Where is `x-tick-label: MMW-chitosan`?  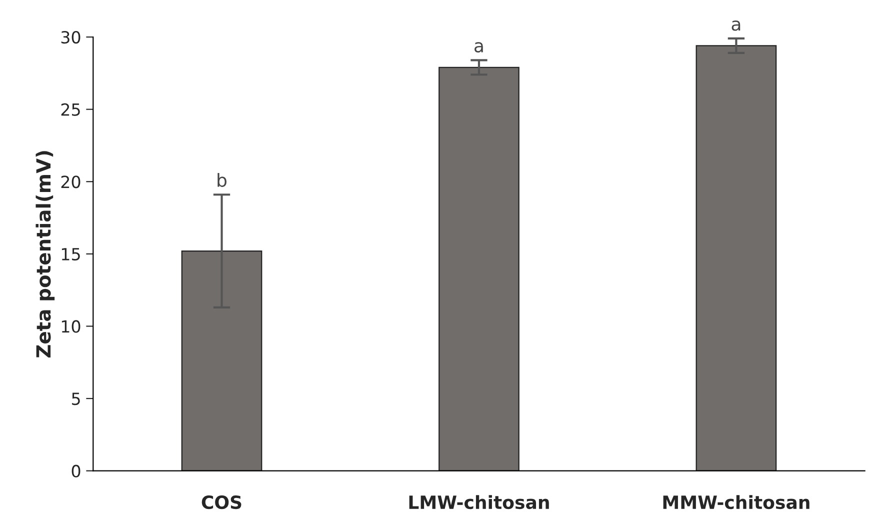 x-tick-label: MMW-chitosan is located at coordinates (736, 502).